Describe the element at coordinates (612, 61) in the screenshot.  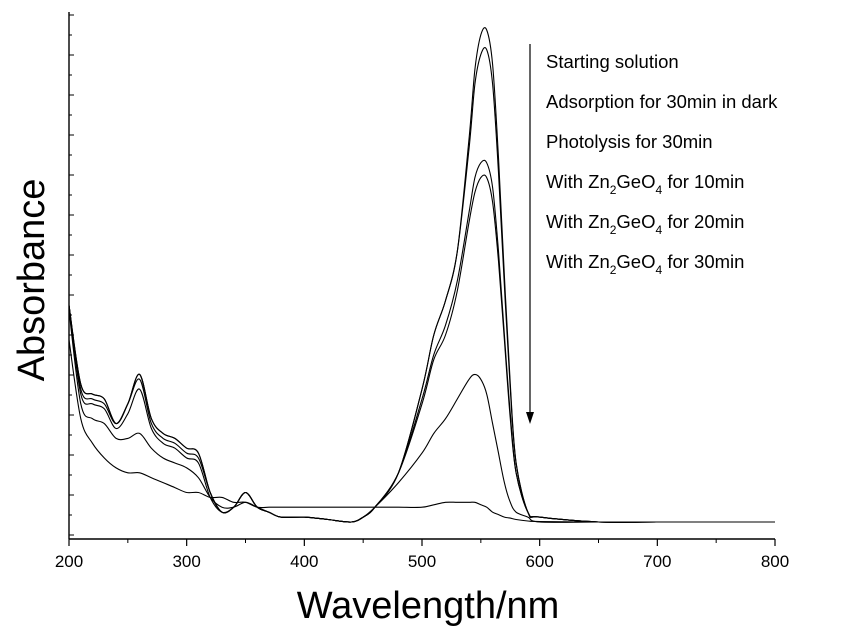
I see `legend-entry-1: Starting solution` at that location.